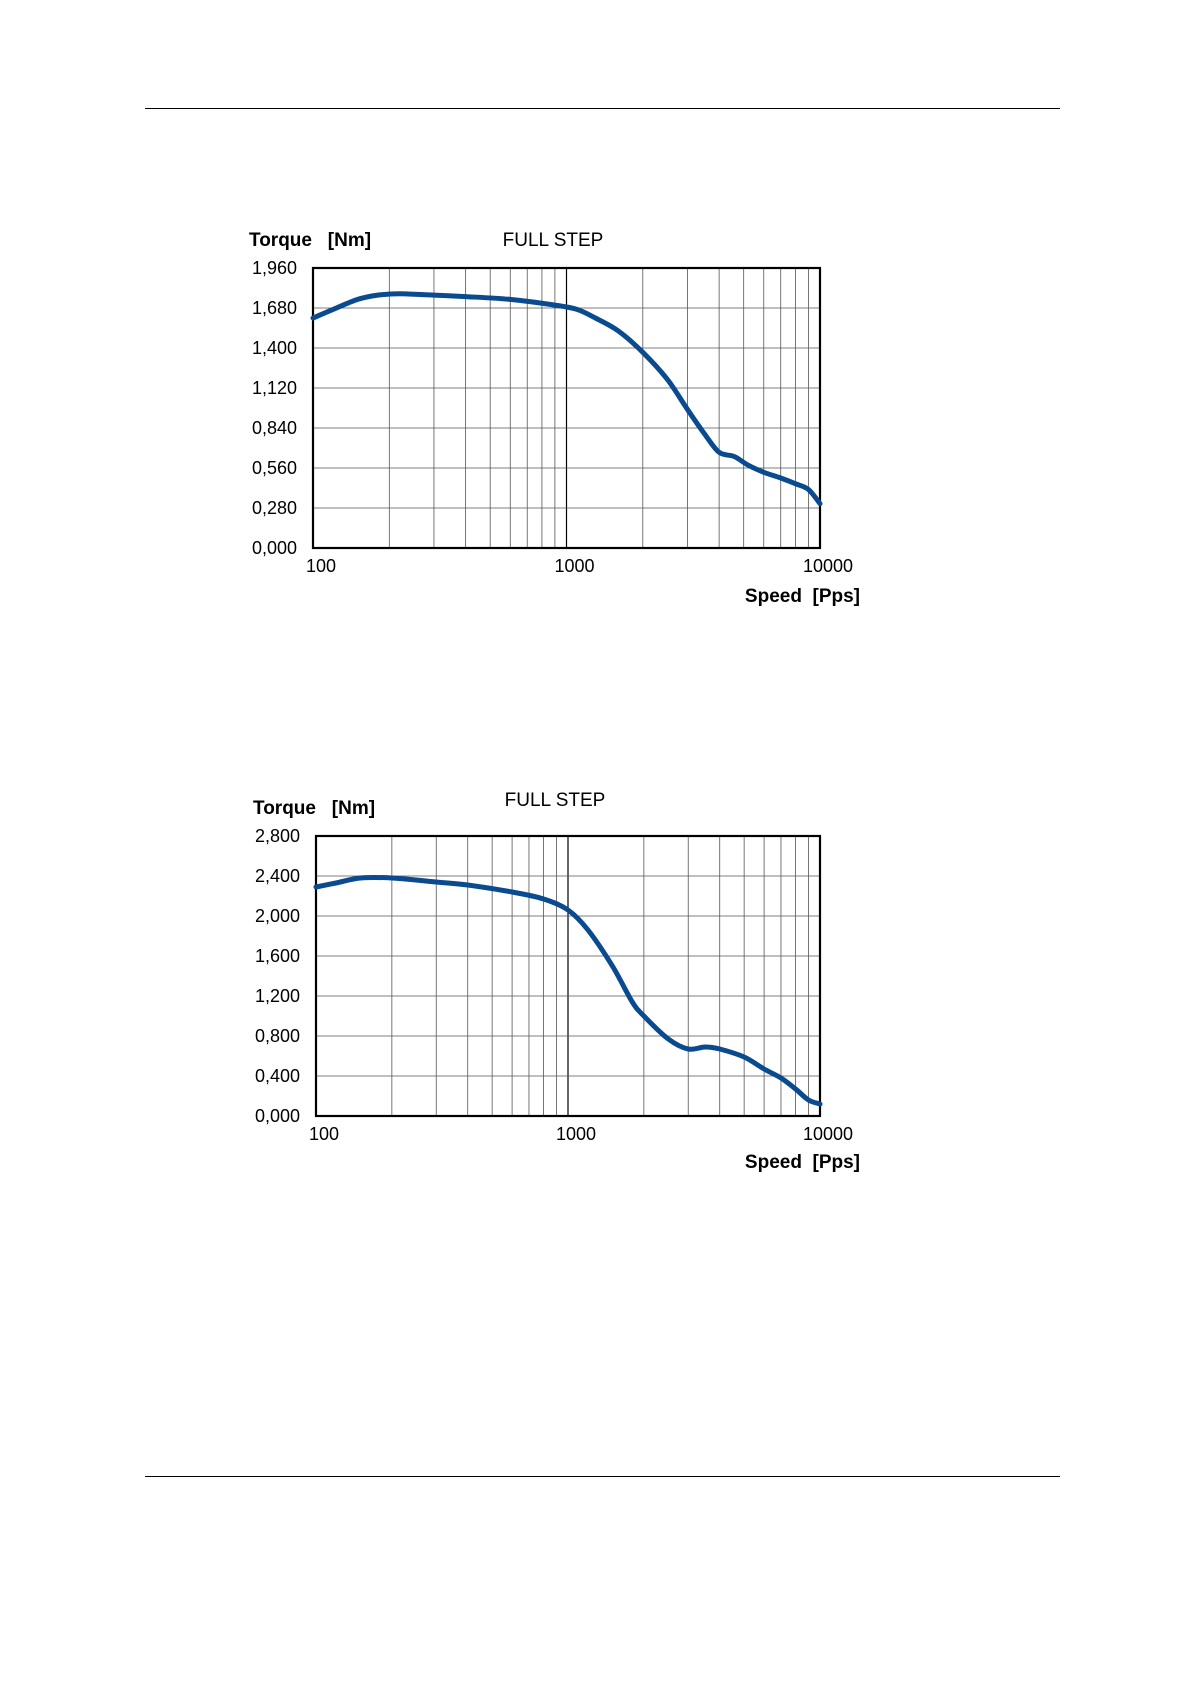  What do you see at coordinates (574, 566) in the screenshot?
I see `chart-1-x-tick-label: 1000` at bounding box center [574, 566].